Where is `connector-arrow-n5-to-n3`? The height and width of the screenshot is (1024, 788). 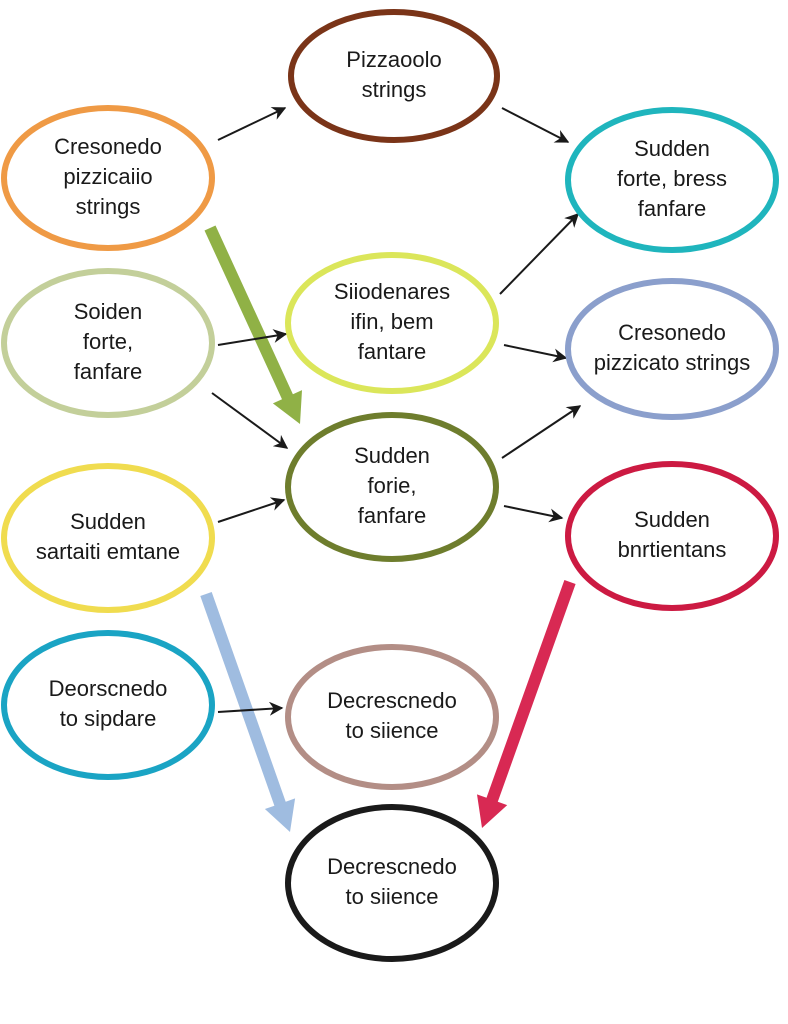
connector-arrow-n5-to-n3 is located at coordinates (539, 253).